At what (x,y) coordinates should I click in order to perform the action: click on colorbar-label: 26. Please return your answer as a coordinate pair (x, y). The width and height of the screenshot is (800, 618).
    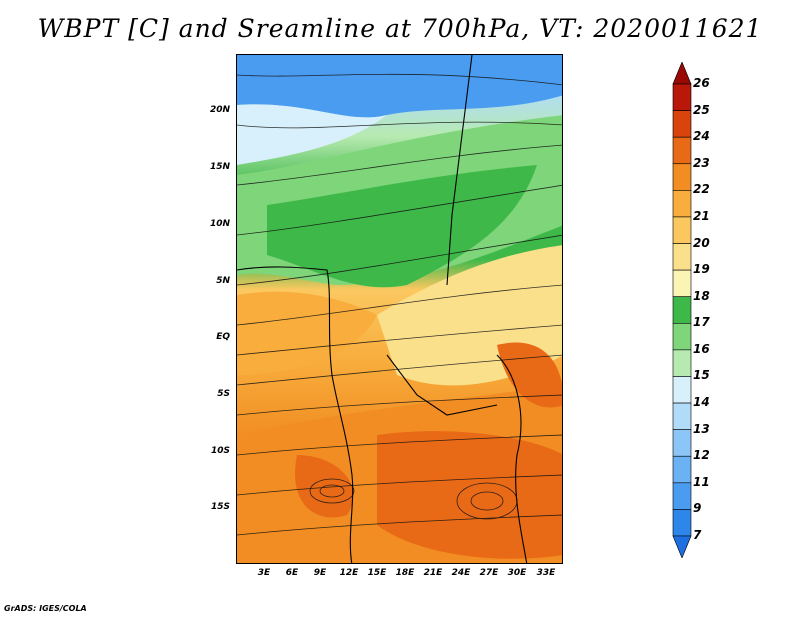
    Looking at the image, I should click on (701, 83).